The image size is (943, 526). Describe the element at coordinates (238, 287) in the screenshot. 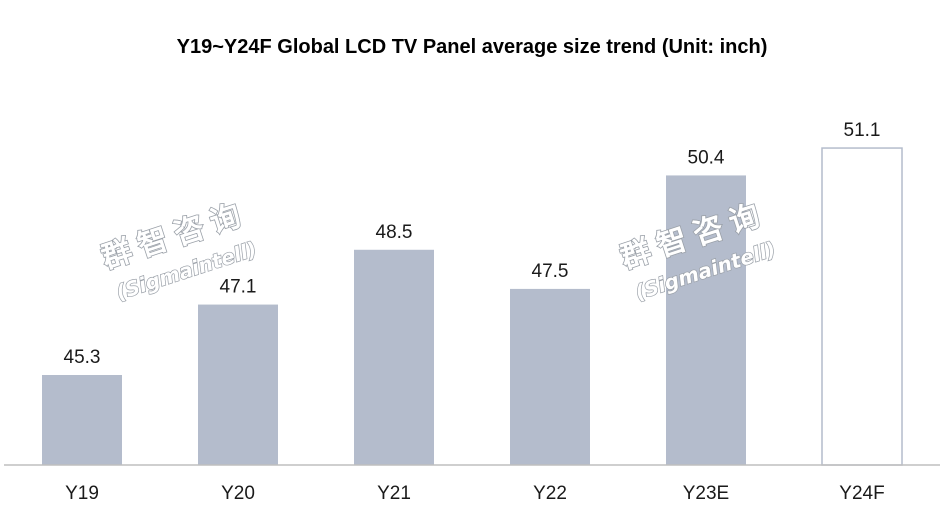

I see `value-label-y20: 47.1` at that location.